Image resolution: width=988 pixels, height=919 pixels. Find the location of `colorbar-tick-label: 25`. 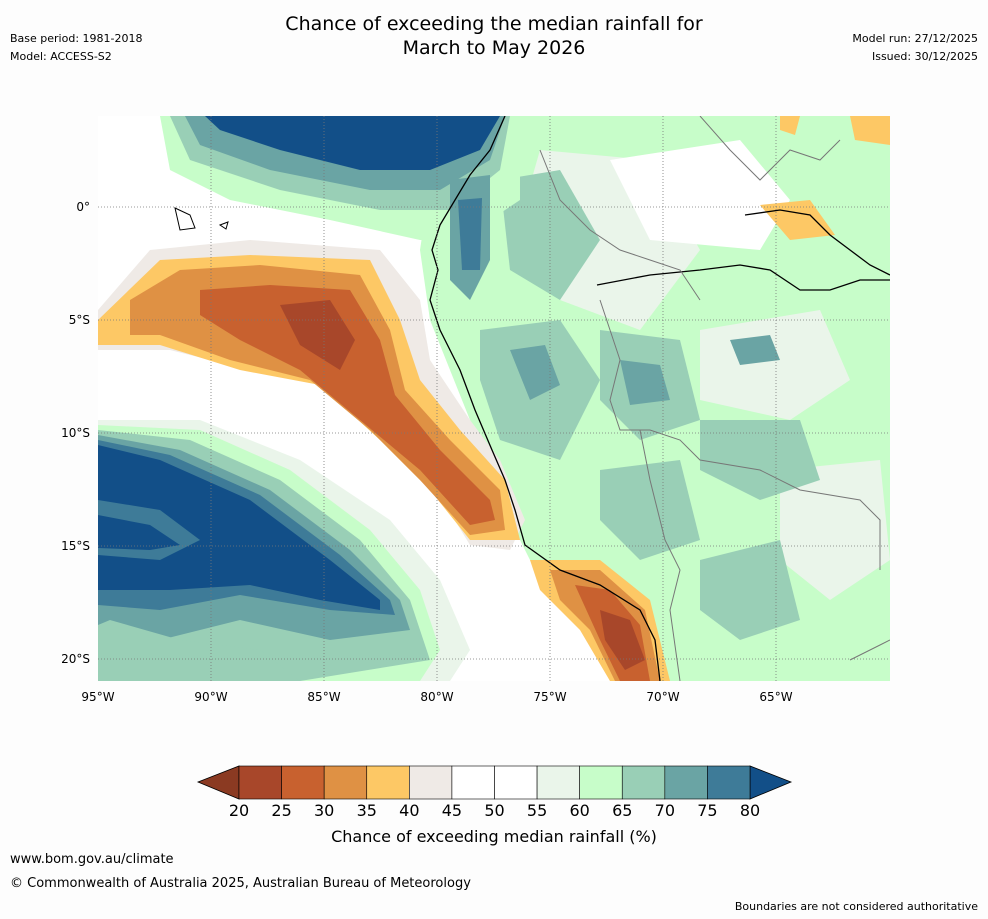

colorbar-tick-label: 25 is located at coordinates (281, 810).